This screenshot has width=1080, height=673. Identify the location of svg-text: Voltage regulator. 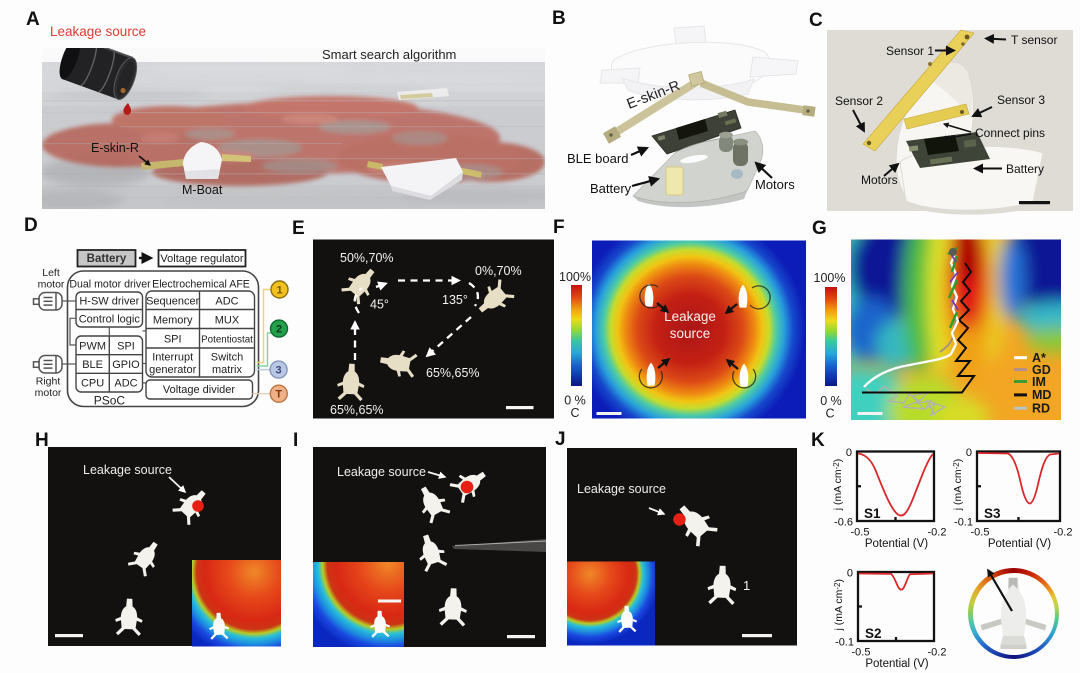
(202, 259).